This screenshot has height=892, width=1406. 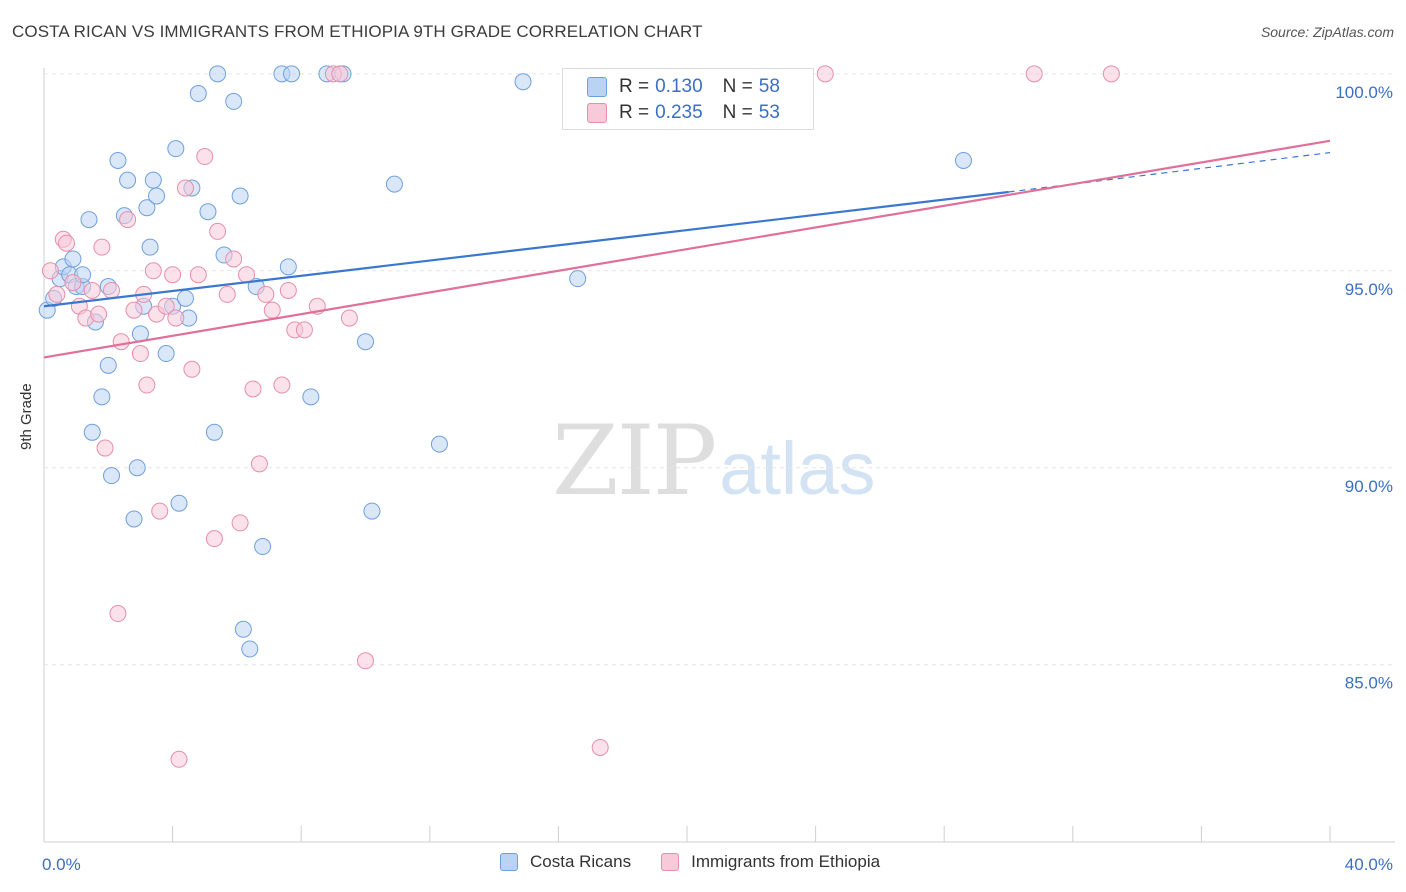 I want to click on r-value: 0.235, so click(x=679, y=112).